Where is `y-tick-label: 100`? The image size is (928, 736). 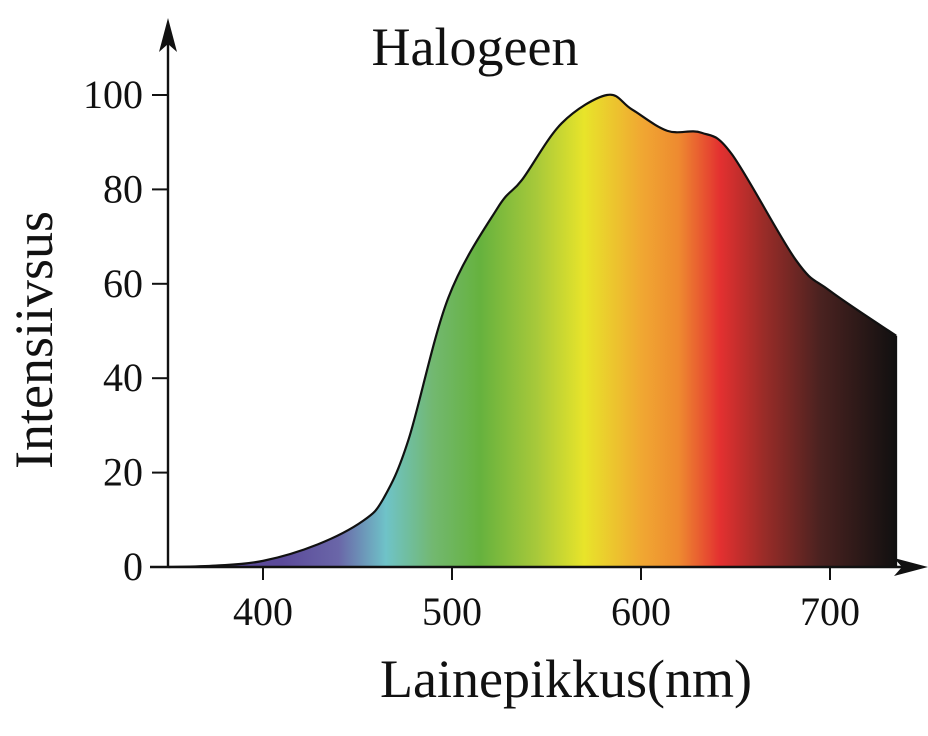
y-tick-label: 100 is located at coordinates (113, 94).